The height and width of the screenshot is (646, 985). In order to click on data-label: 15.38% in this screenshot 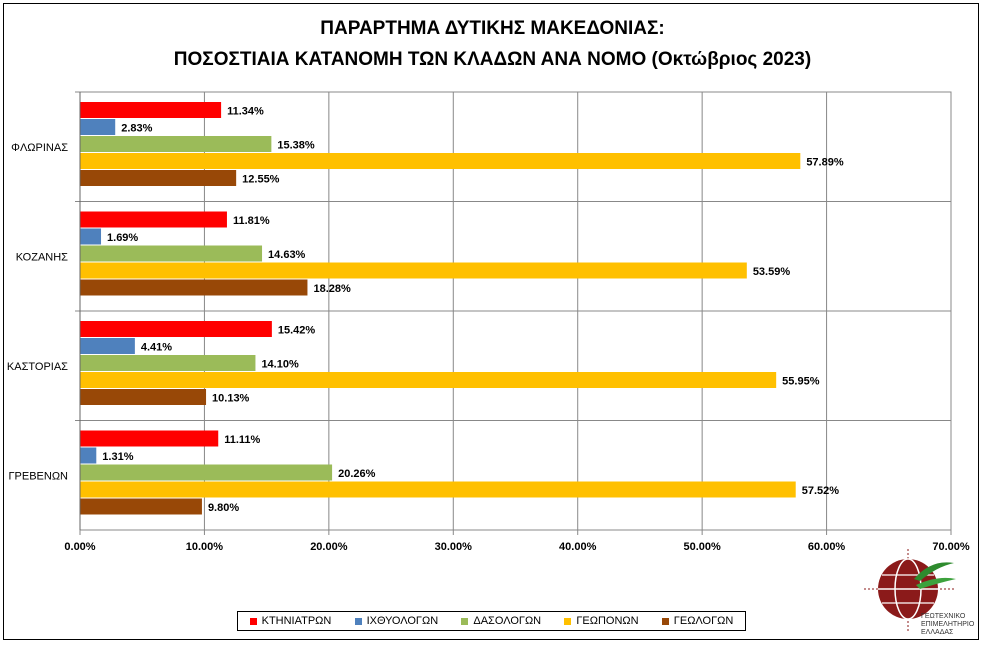, I will do `click(296, 146)`.